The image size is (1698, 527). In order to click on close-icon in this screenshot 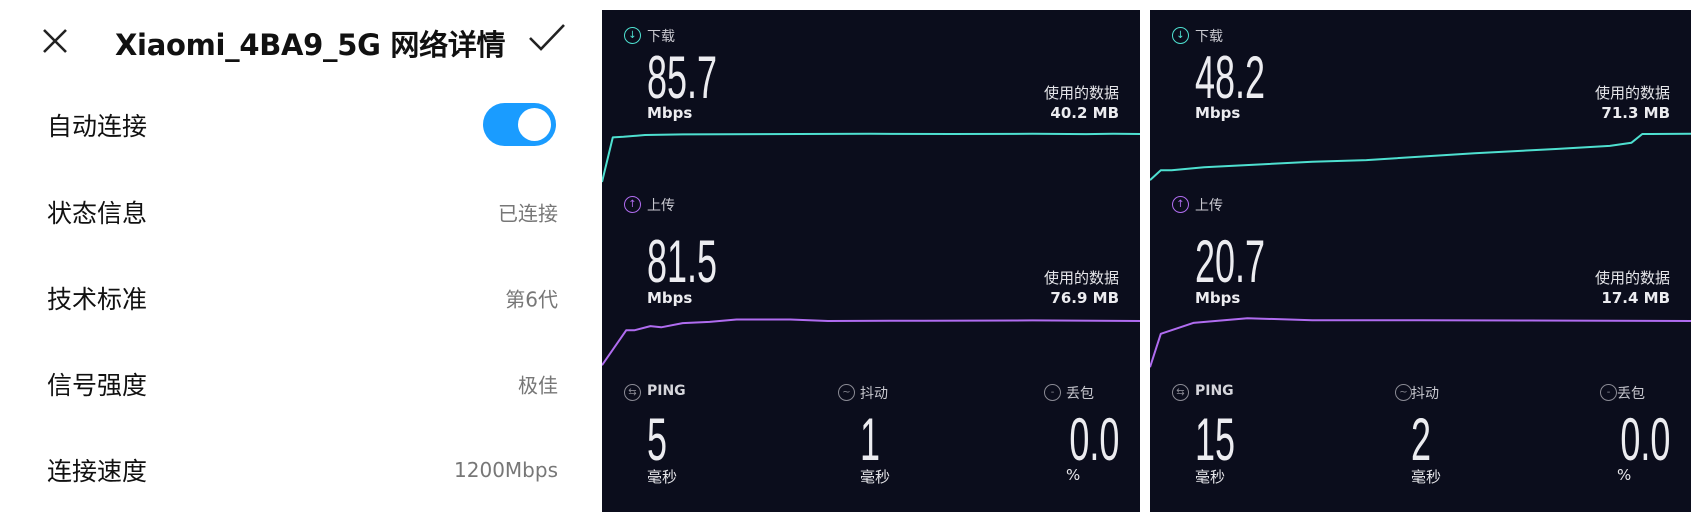, I will do `click(55, 41)`.